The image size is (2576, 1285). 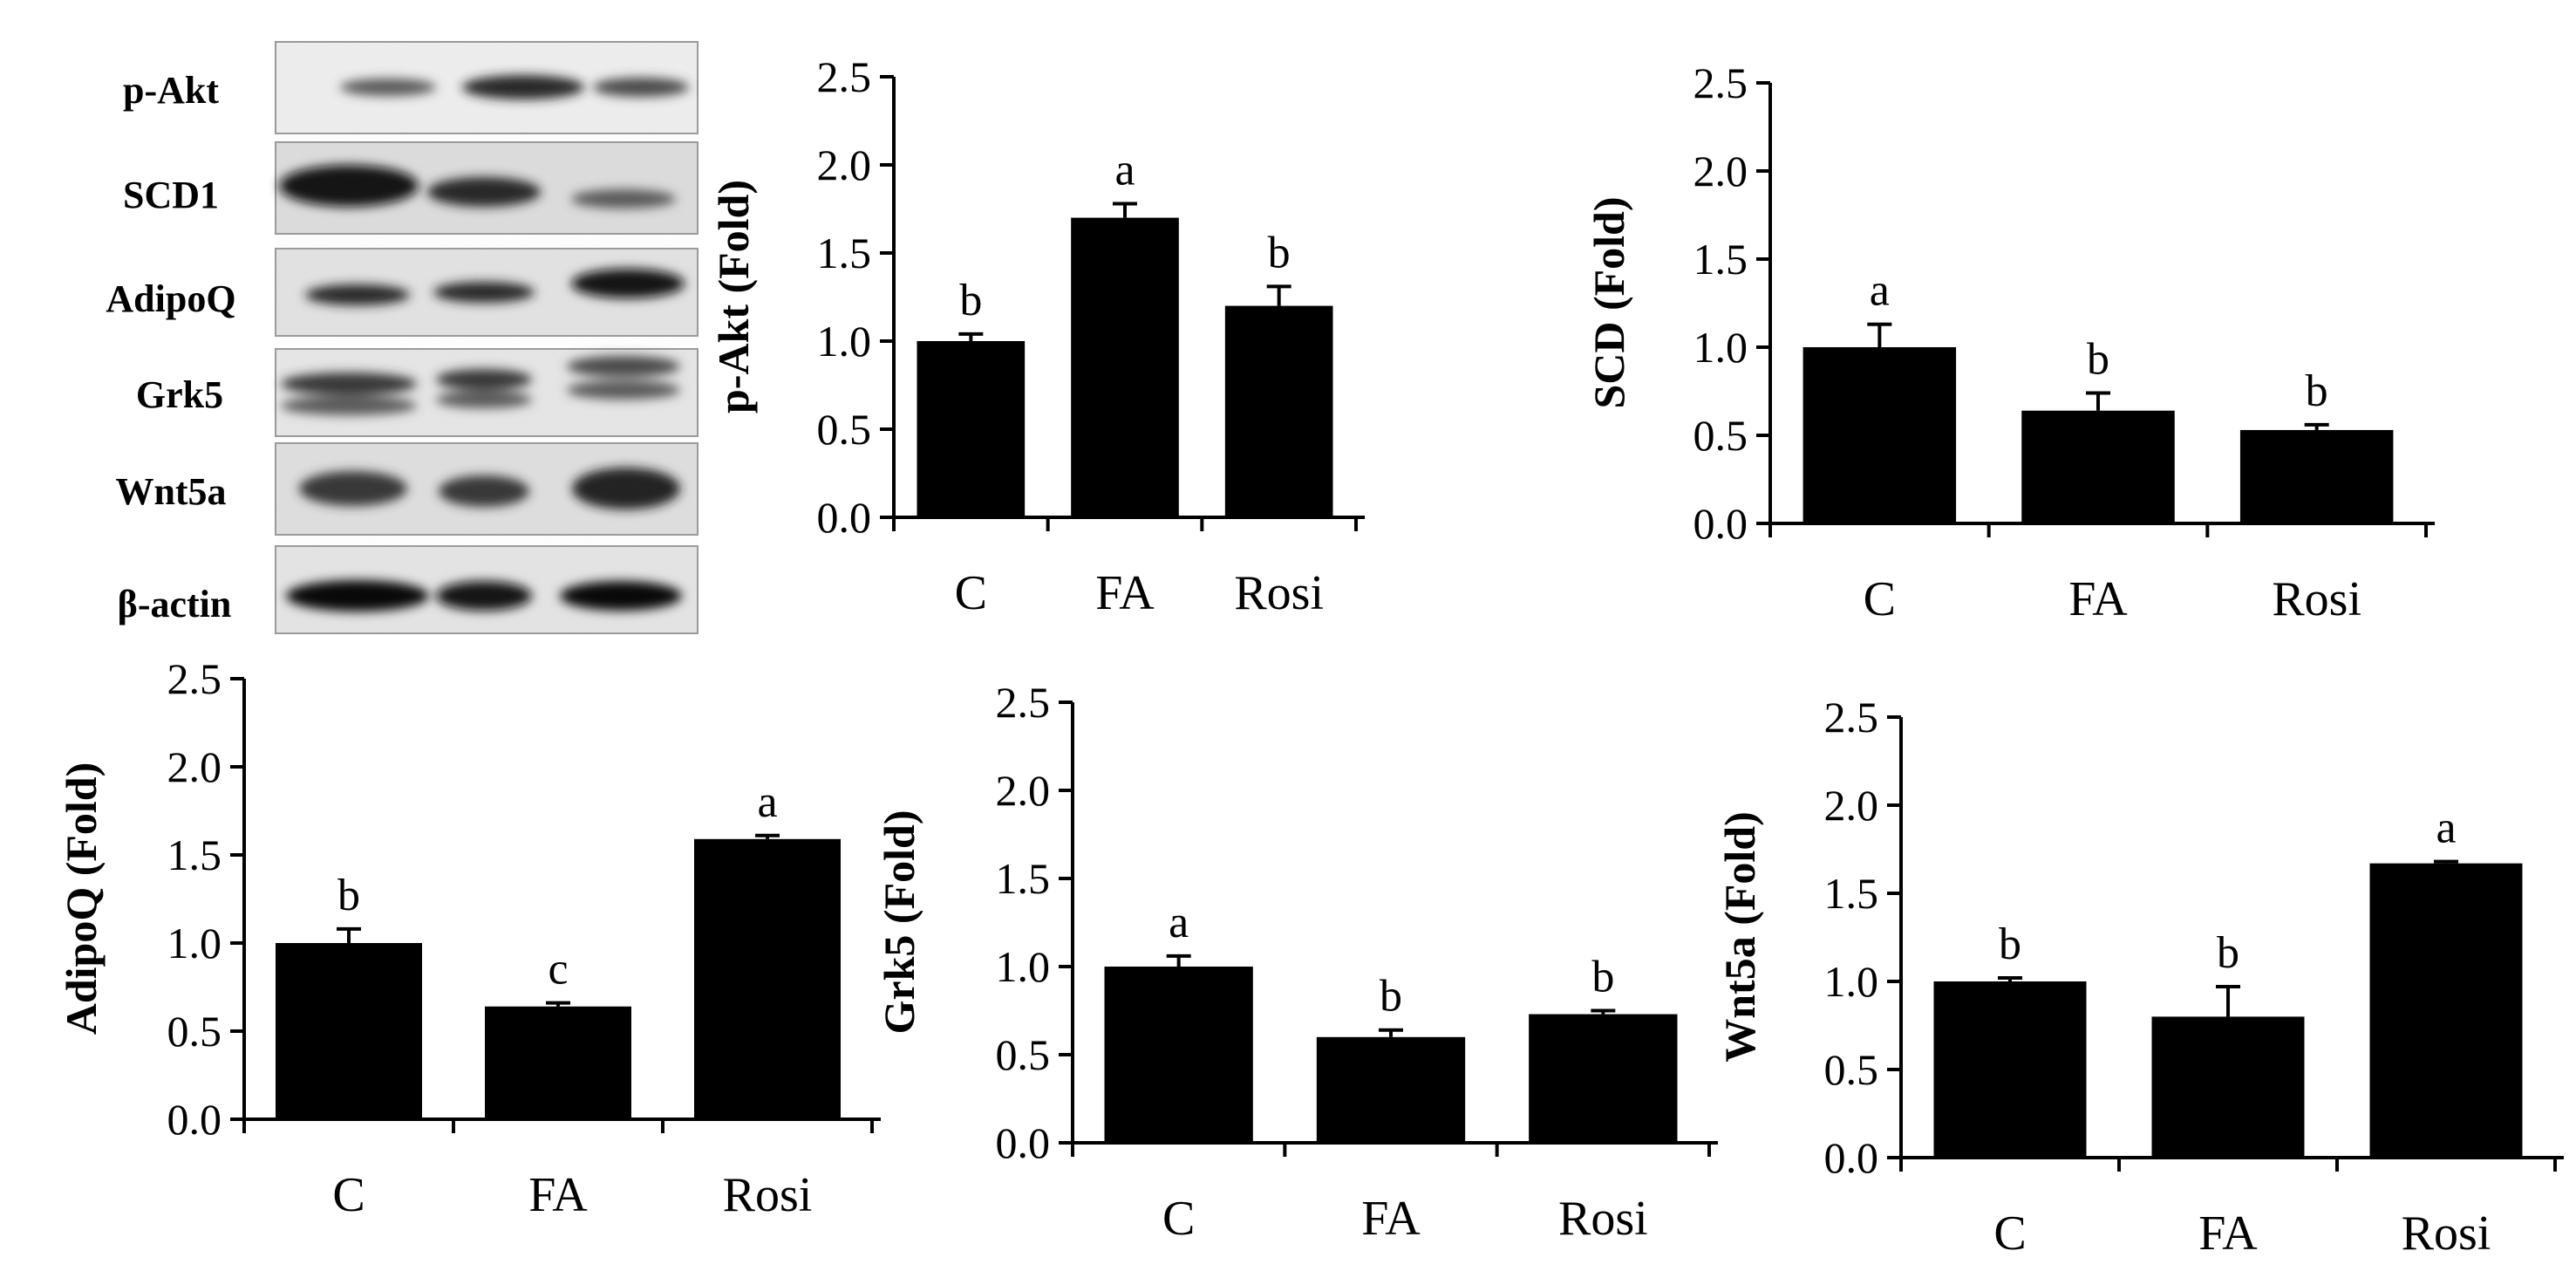 What do you see at coordinates (734, 297) in the screenshot?
I see `y-axis-title: p-Akt (Fold)` at bounding box center [734, 297].